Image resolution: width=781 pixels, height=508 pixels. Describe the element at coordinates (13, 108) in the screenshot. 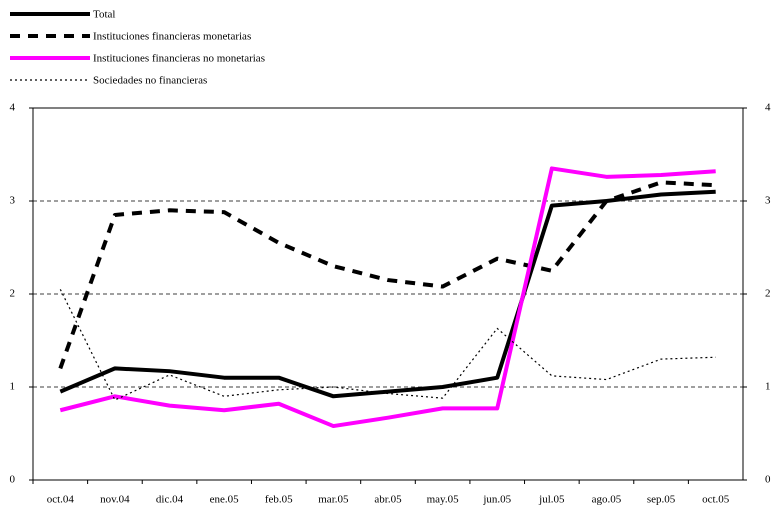

I see `y-tick-label: 4` at that location.